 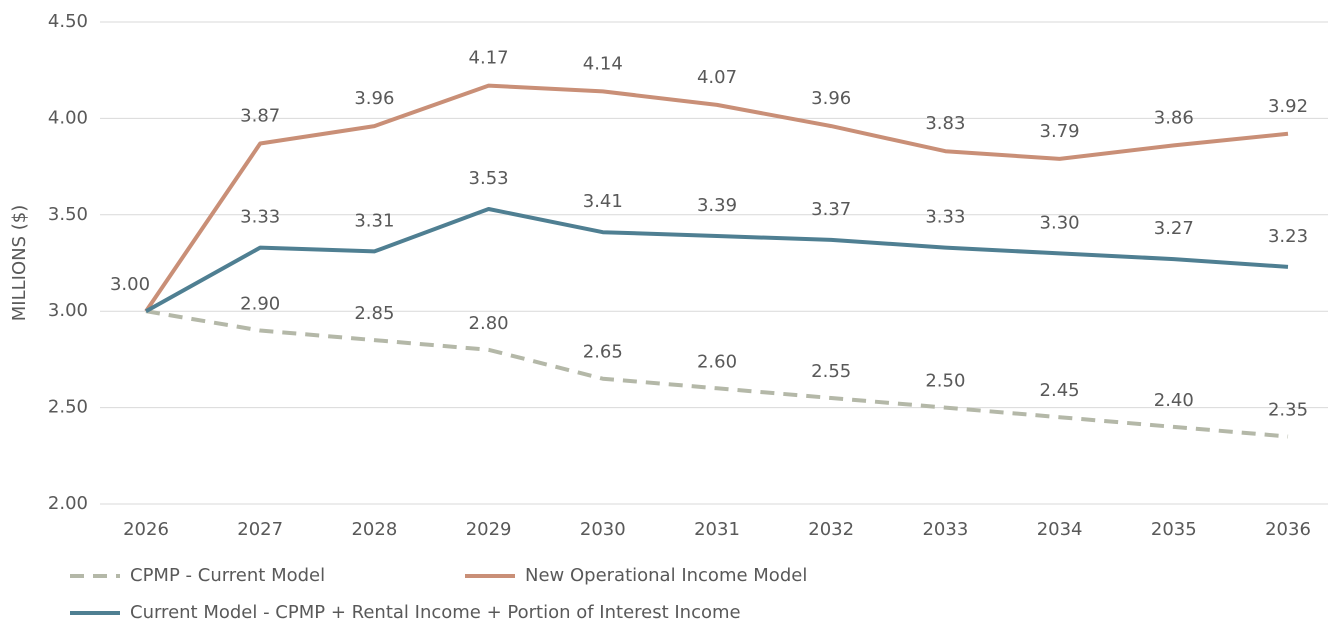 I want to click on data-label: 2.50, so click(x=945, y=381).